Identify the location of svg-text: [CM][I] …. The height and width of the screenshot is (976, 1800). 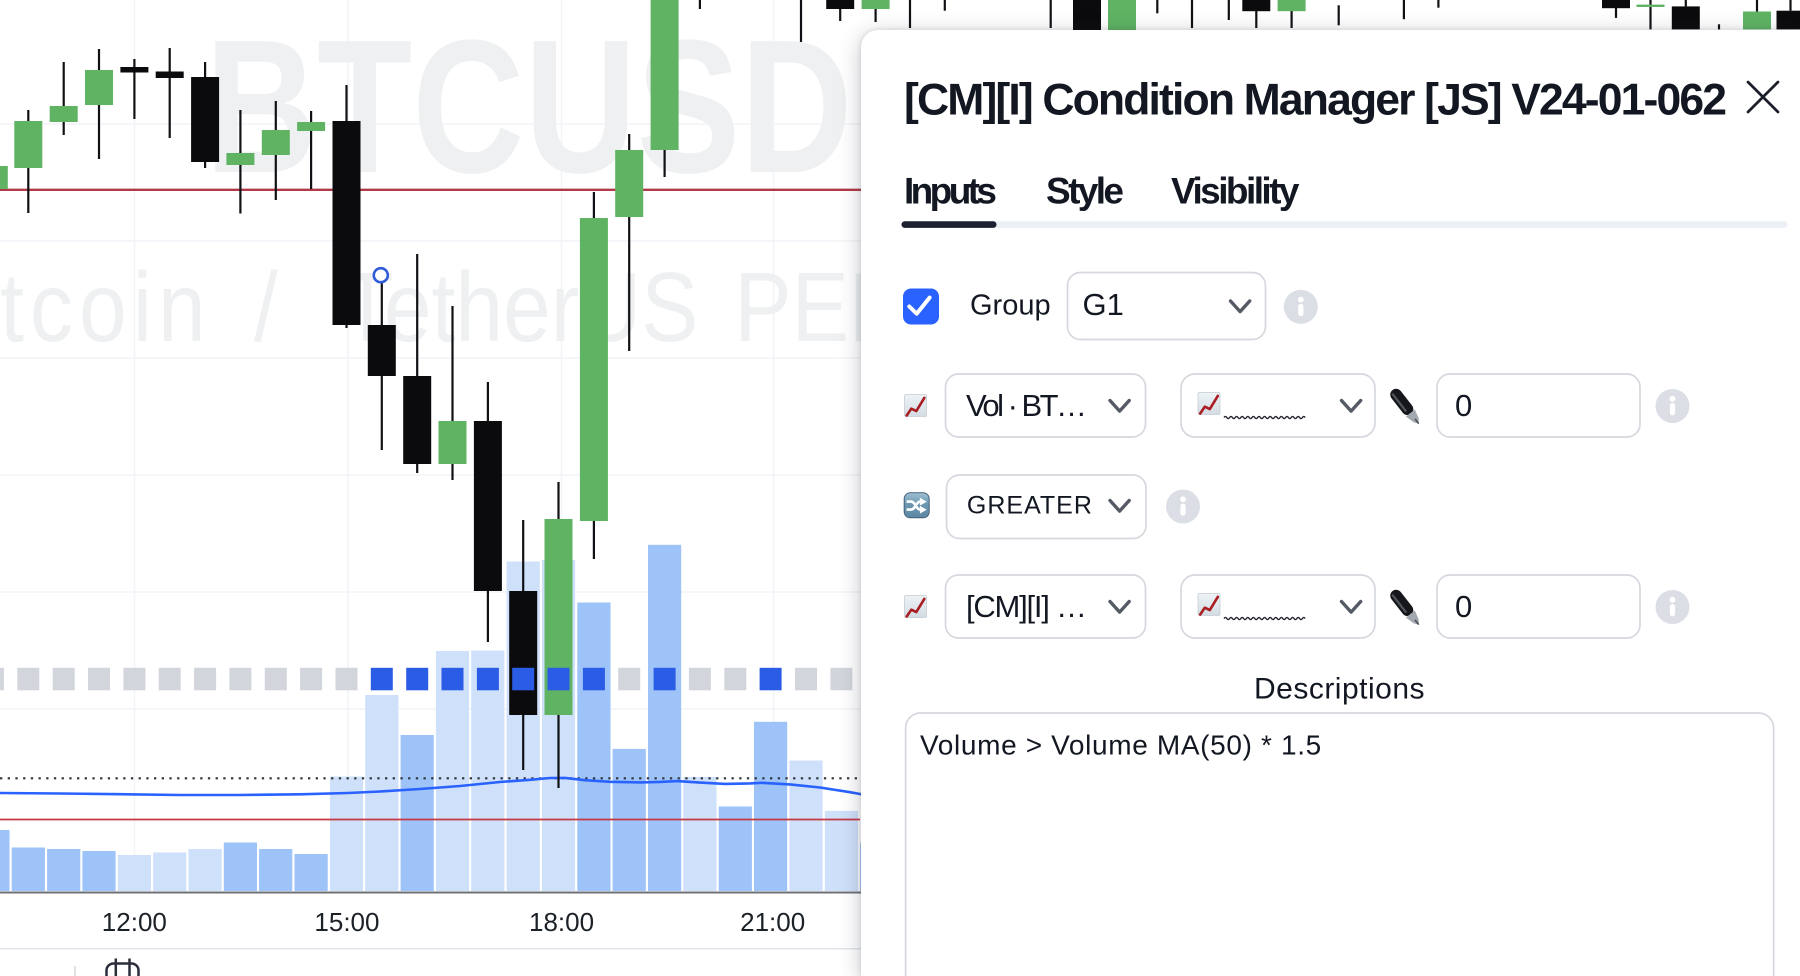
(1026, 606).